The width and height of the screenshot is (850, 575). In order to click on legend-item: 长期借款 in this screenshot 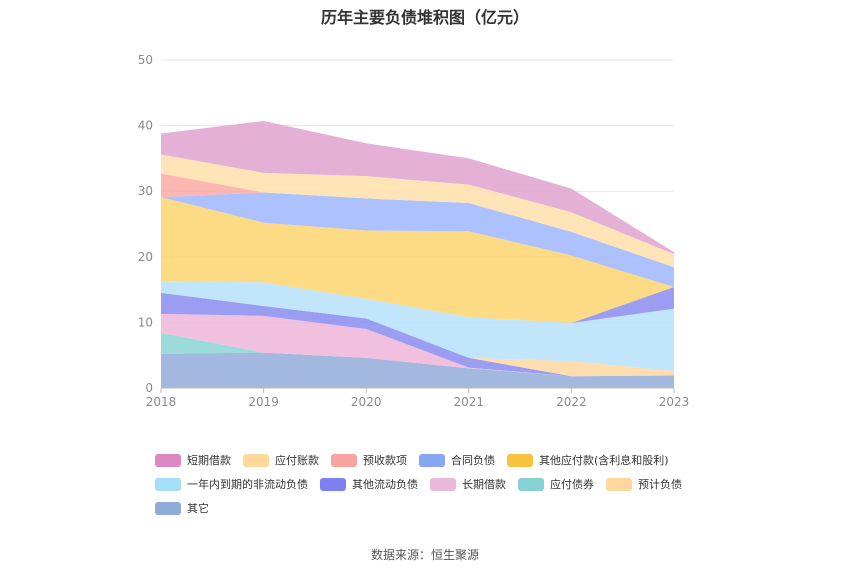, I will do `click(468, 484)`.